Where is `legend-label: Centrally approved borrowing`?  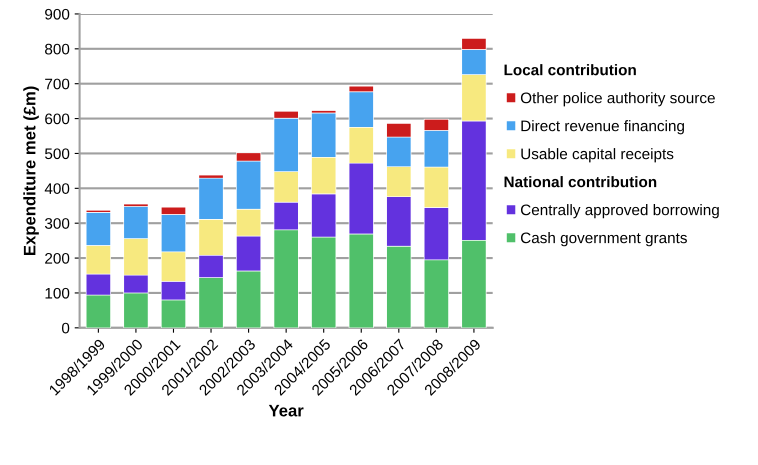
legend-label: Centrally approved borrowing is located at coordinates (619, 211).